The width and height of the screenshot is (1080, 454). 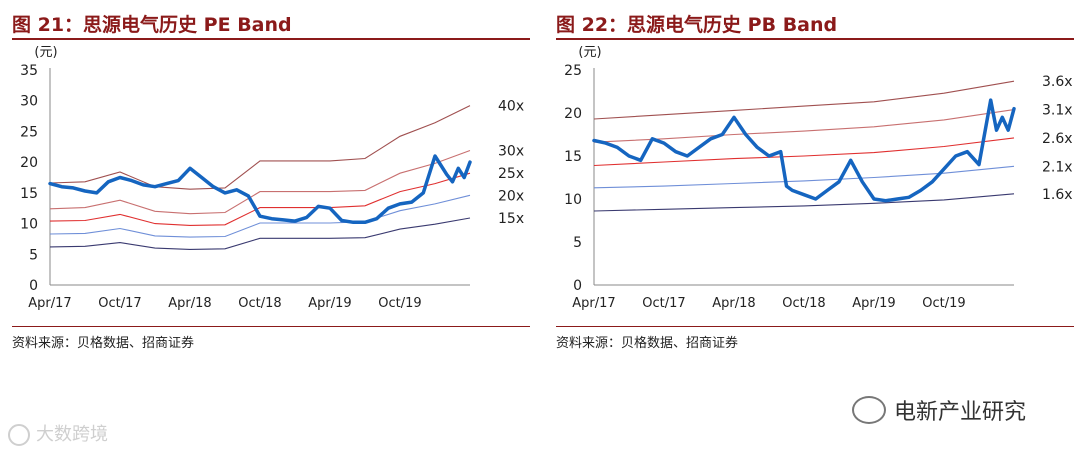 I want to click on watermark-left: 大数跨境, so click(x=58, y=433).